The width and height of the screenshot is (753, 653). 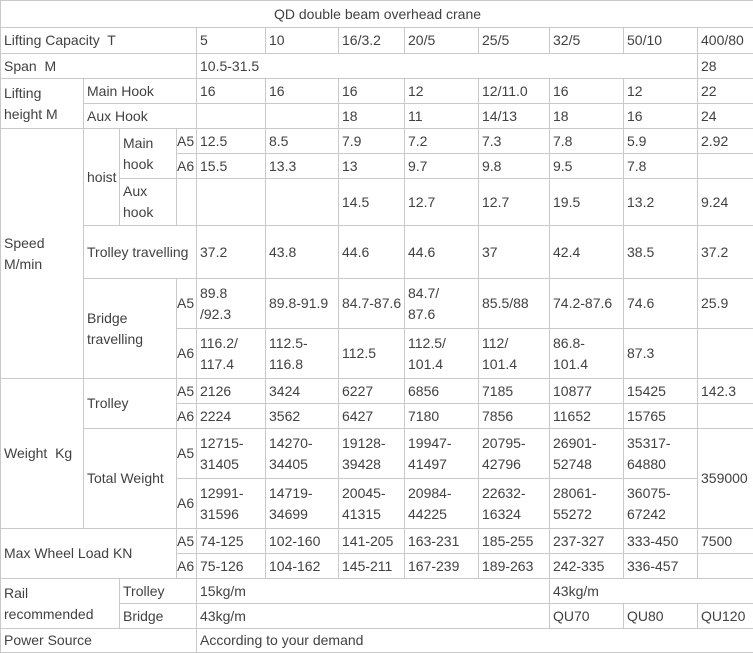 I want to click on value-cell: 89.8-91.9, so click(x=302, y=304).